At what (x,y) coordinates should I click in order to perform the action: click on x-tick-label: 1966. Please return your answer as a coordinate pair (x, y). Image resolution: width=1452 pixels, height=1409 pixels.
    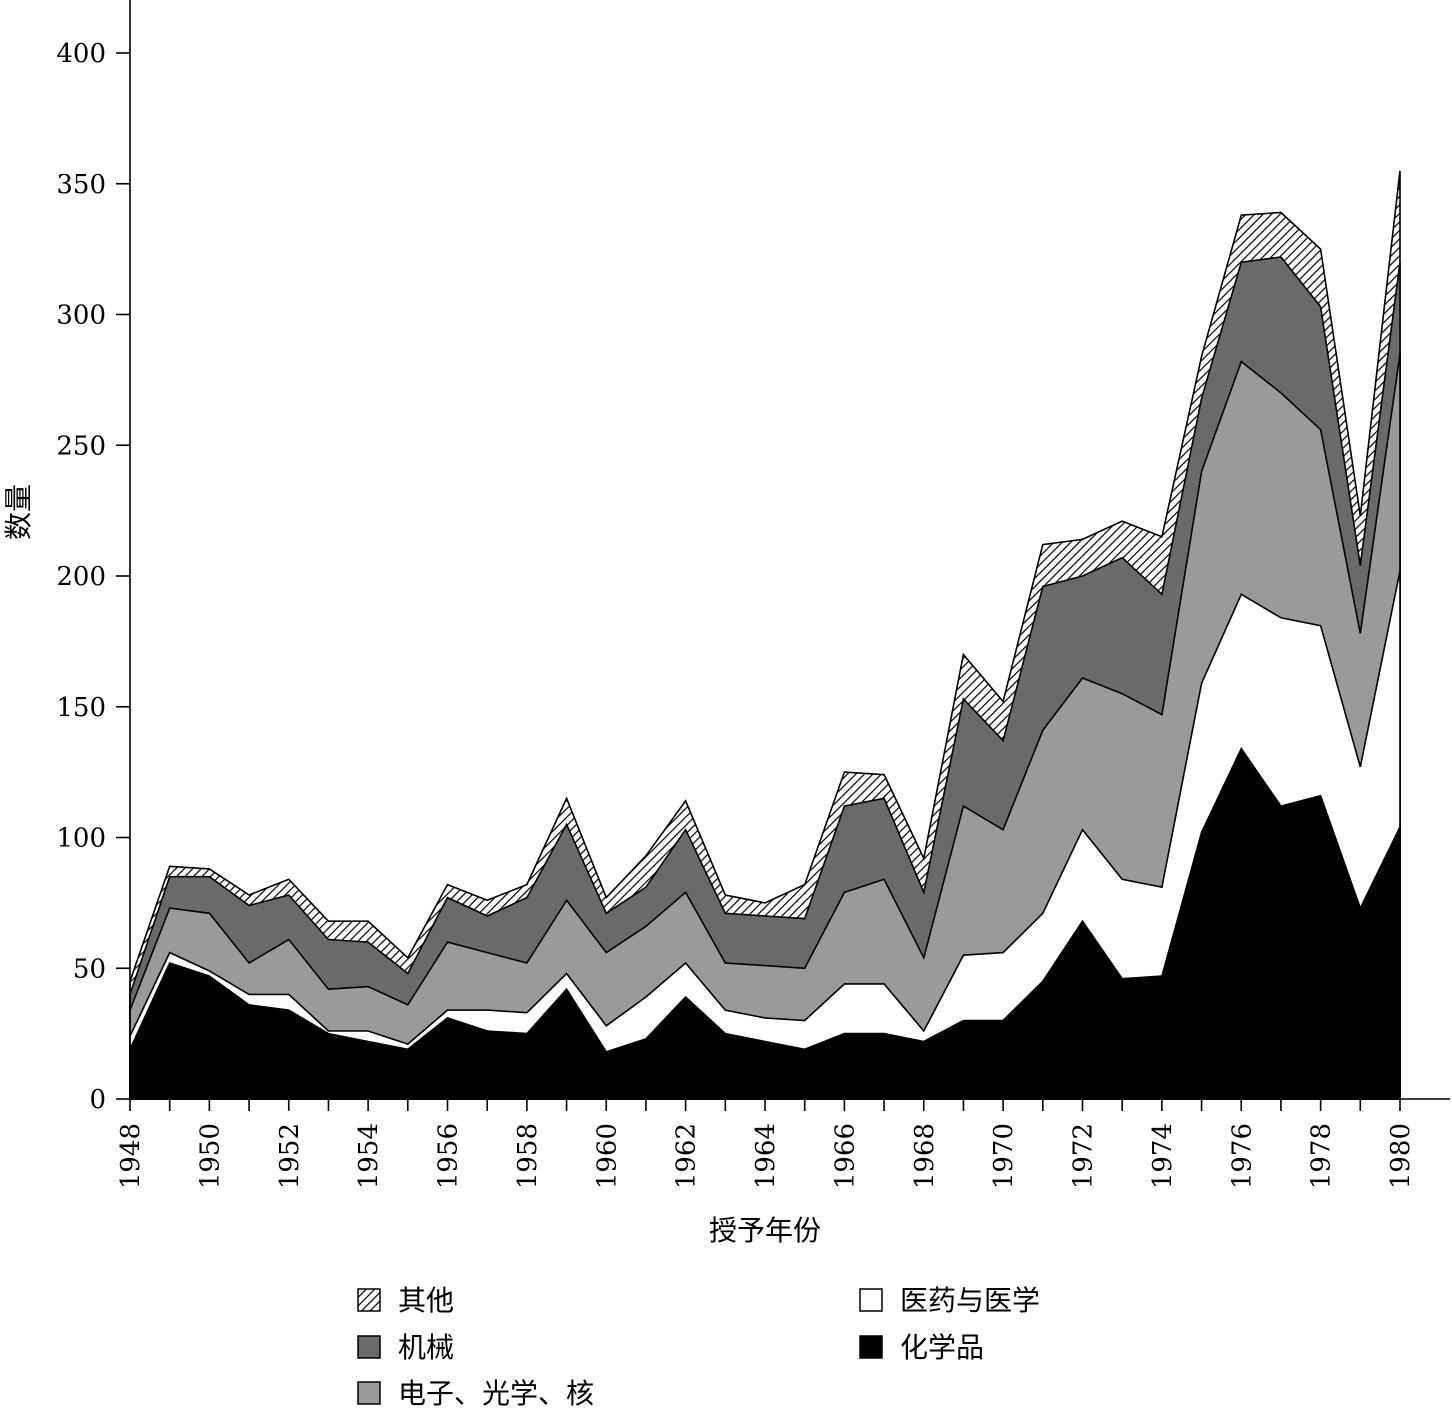
    Looking at the image, I should click on (845, 1156).